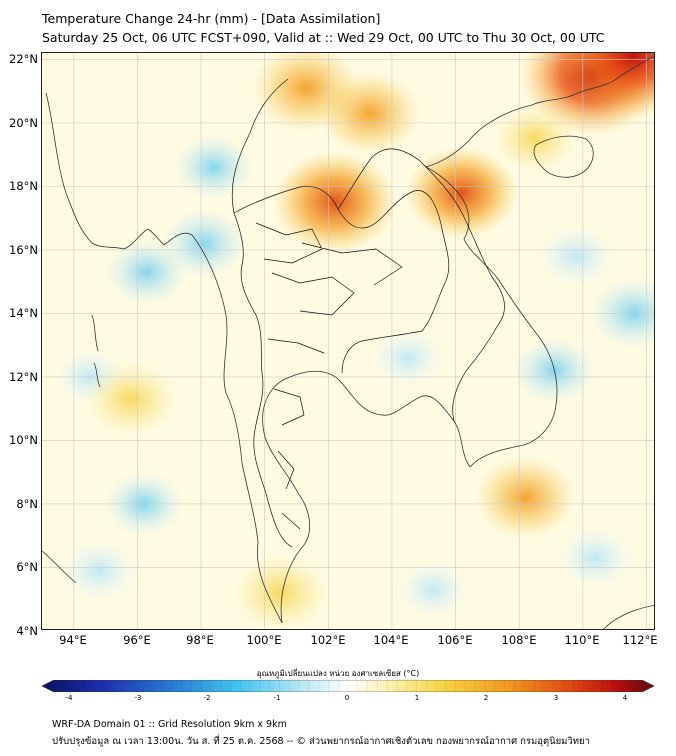 This screenshot has height=756, width=676. What do you see at coordinates (582, 640) in the screenshot?
I see `lon-tick-label: 110°E` at bounding box center [582, 640].